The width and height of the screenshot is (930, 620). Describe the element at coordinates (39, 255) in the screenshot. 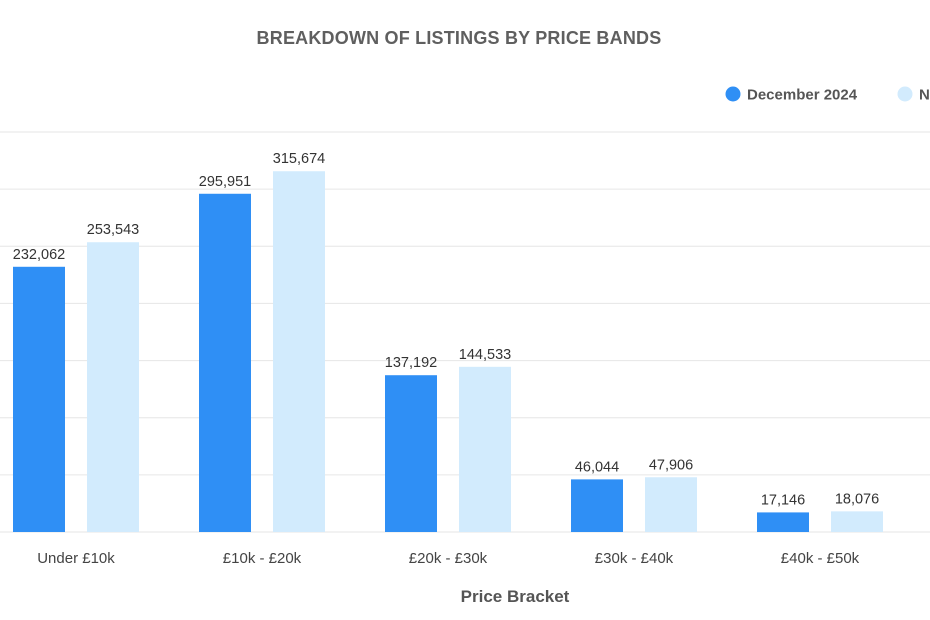

I see `data-label: 232,062` at that location.